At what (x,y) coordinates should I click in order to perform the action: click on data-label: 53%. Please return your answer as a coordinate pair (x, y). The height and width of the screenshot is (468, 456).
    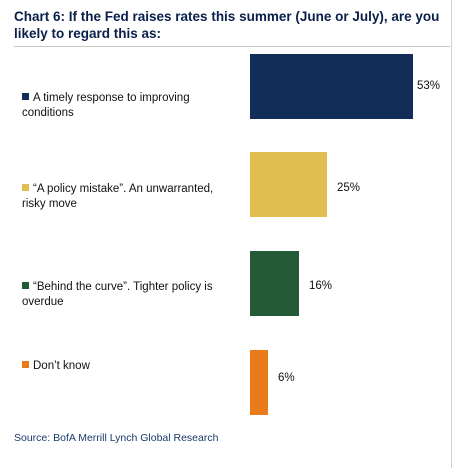
    Looking at the image, I should click on (429, 86).